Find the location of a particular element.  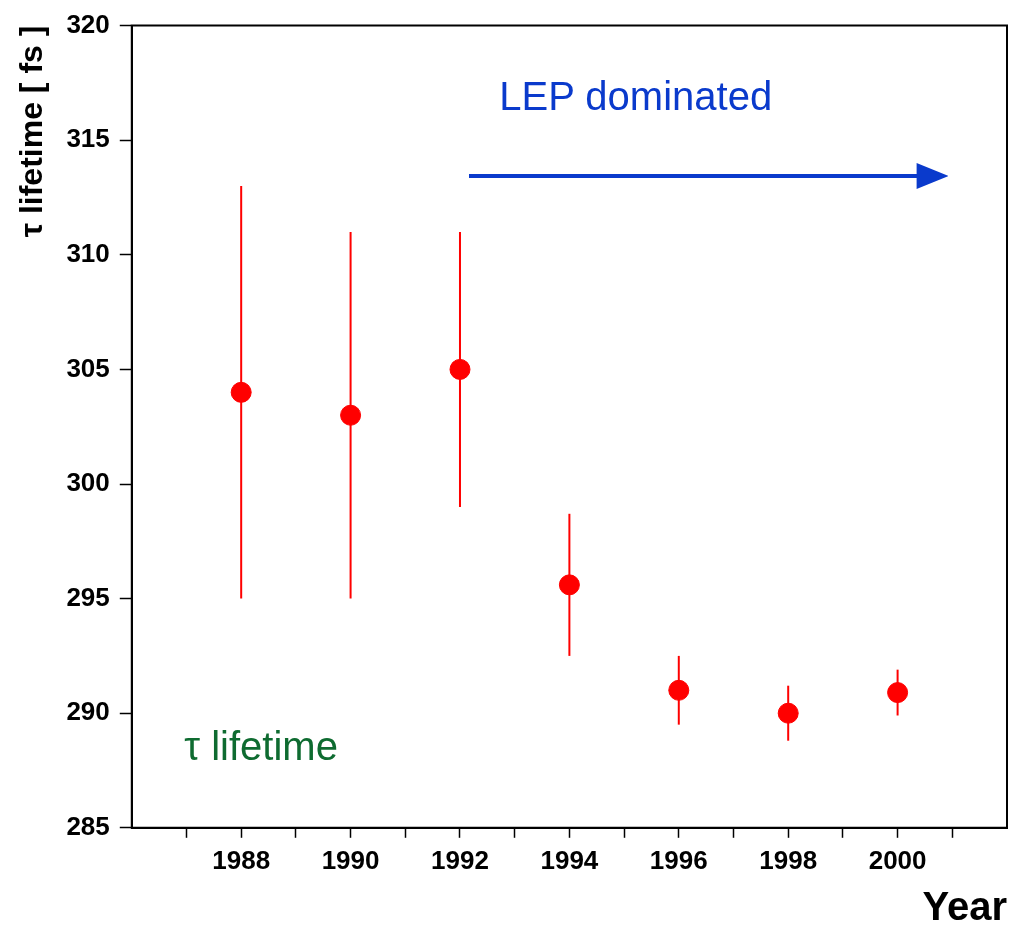

y-tick-label: 305 is located at coordinates (88, 367).